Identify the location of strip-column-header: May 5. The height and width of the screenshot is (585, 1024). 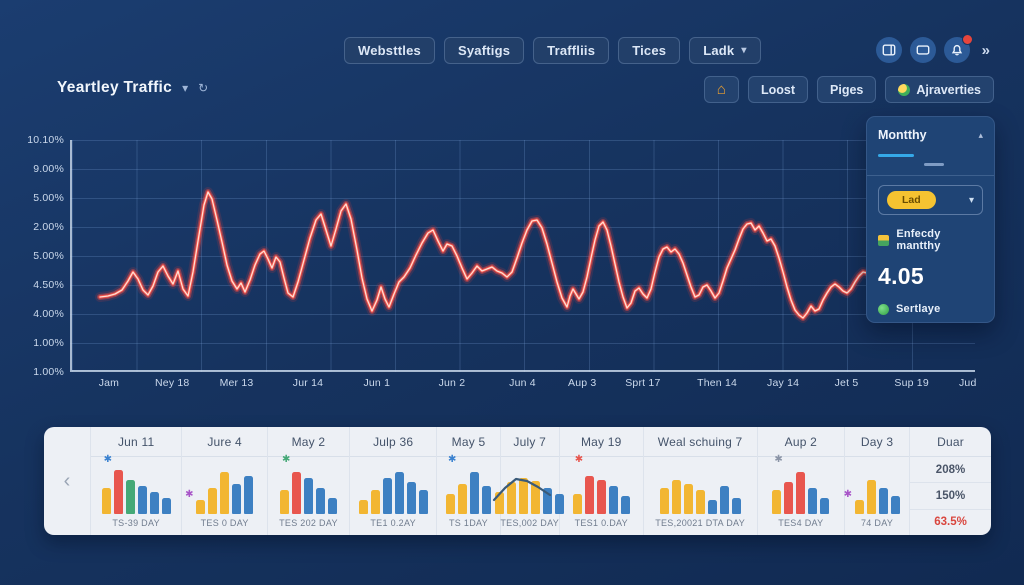
(468, 442).